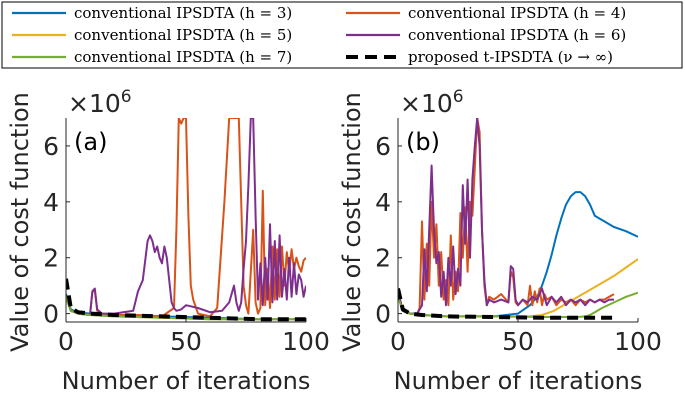 The image size is (685, 393). What do you see at coordinates (183, 13) in the screenshot?
I see `legend-label: conventional IPSDTA (h = 3)` at bounding box center [183, 13].